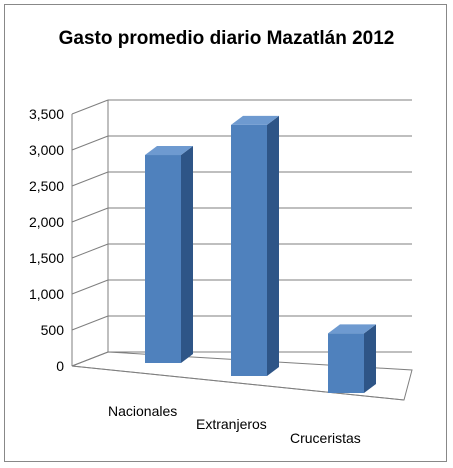 This screenshot has width=453, height=468. I want to click on y-tick-label: 1,500, so click(46, 258).